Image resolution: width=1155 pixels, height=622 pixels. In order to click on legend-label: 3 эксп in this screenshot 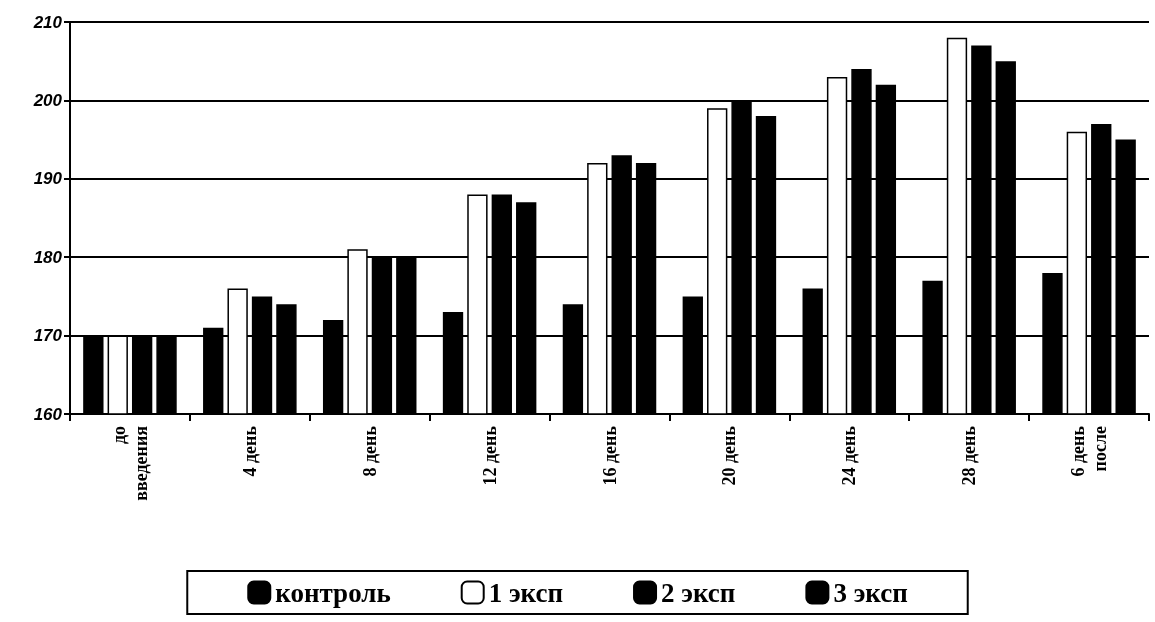, I will do `click(870, 592)`.